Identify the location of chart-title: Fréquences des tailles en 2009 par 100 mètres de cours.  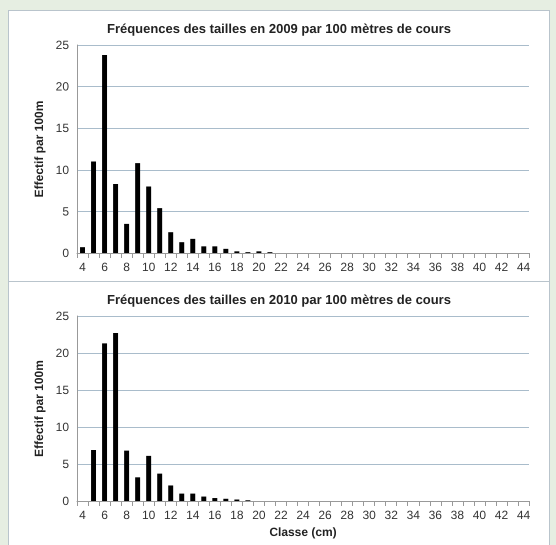
(279, 28).